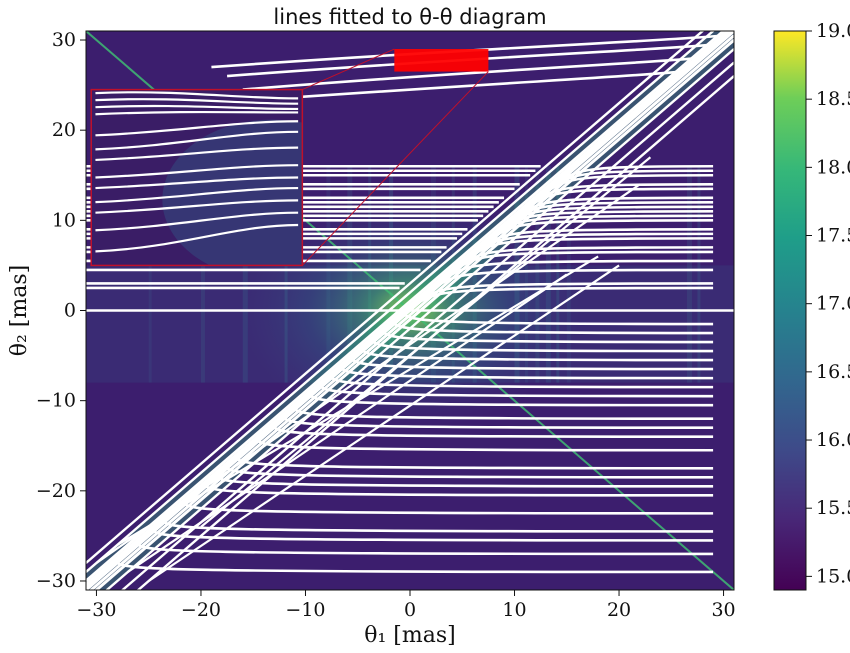 The height and width of the screenshot is (653, 850). I want to click on colorbar-tick-label: 17.5, so click(833, 236).